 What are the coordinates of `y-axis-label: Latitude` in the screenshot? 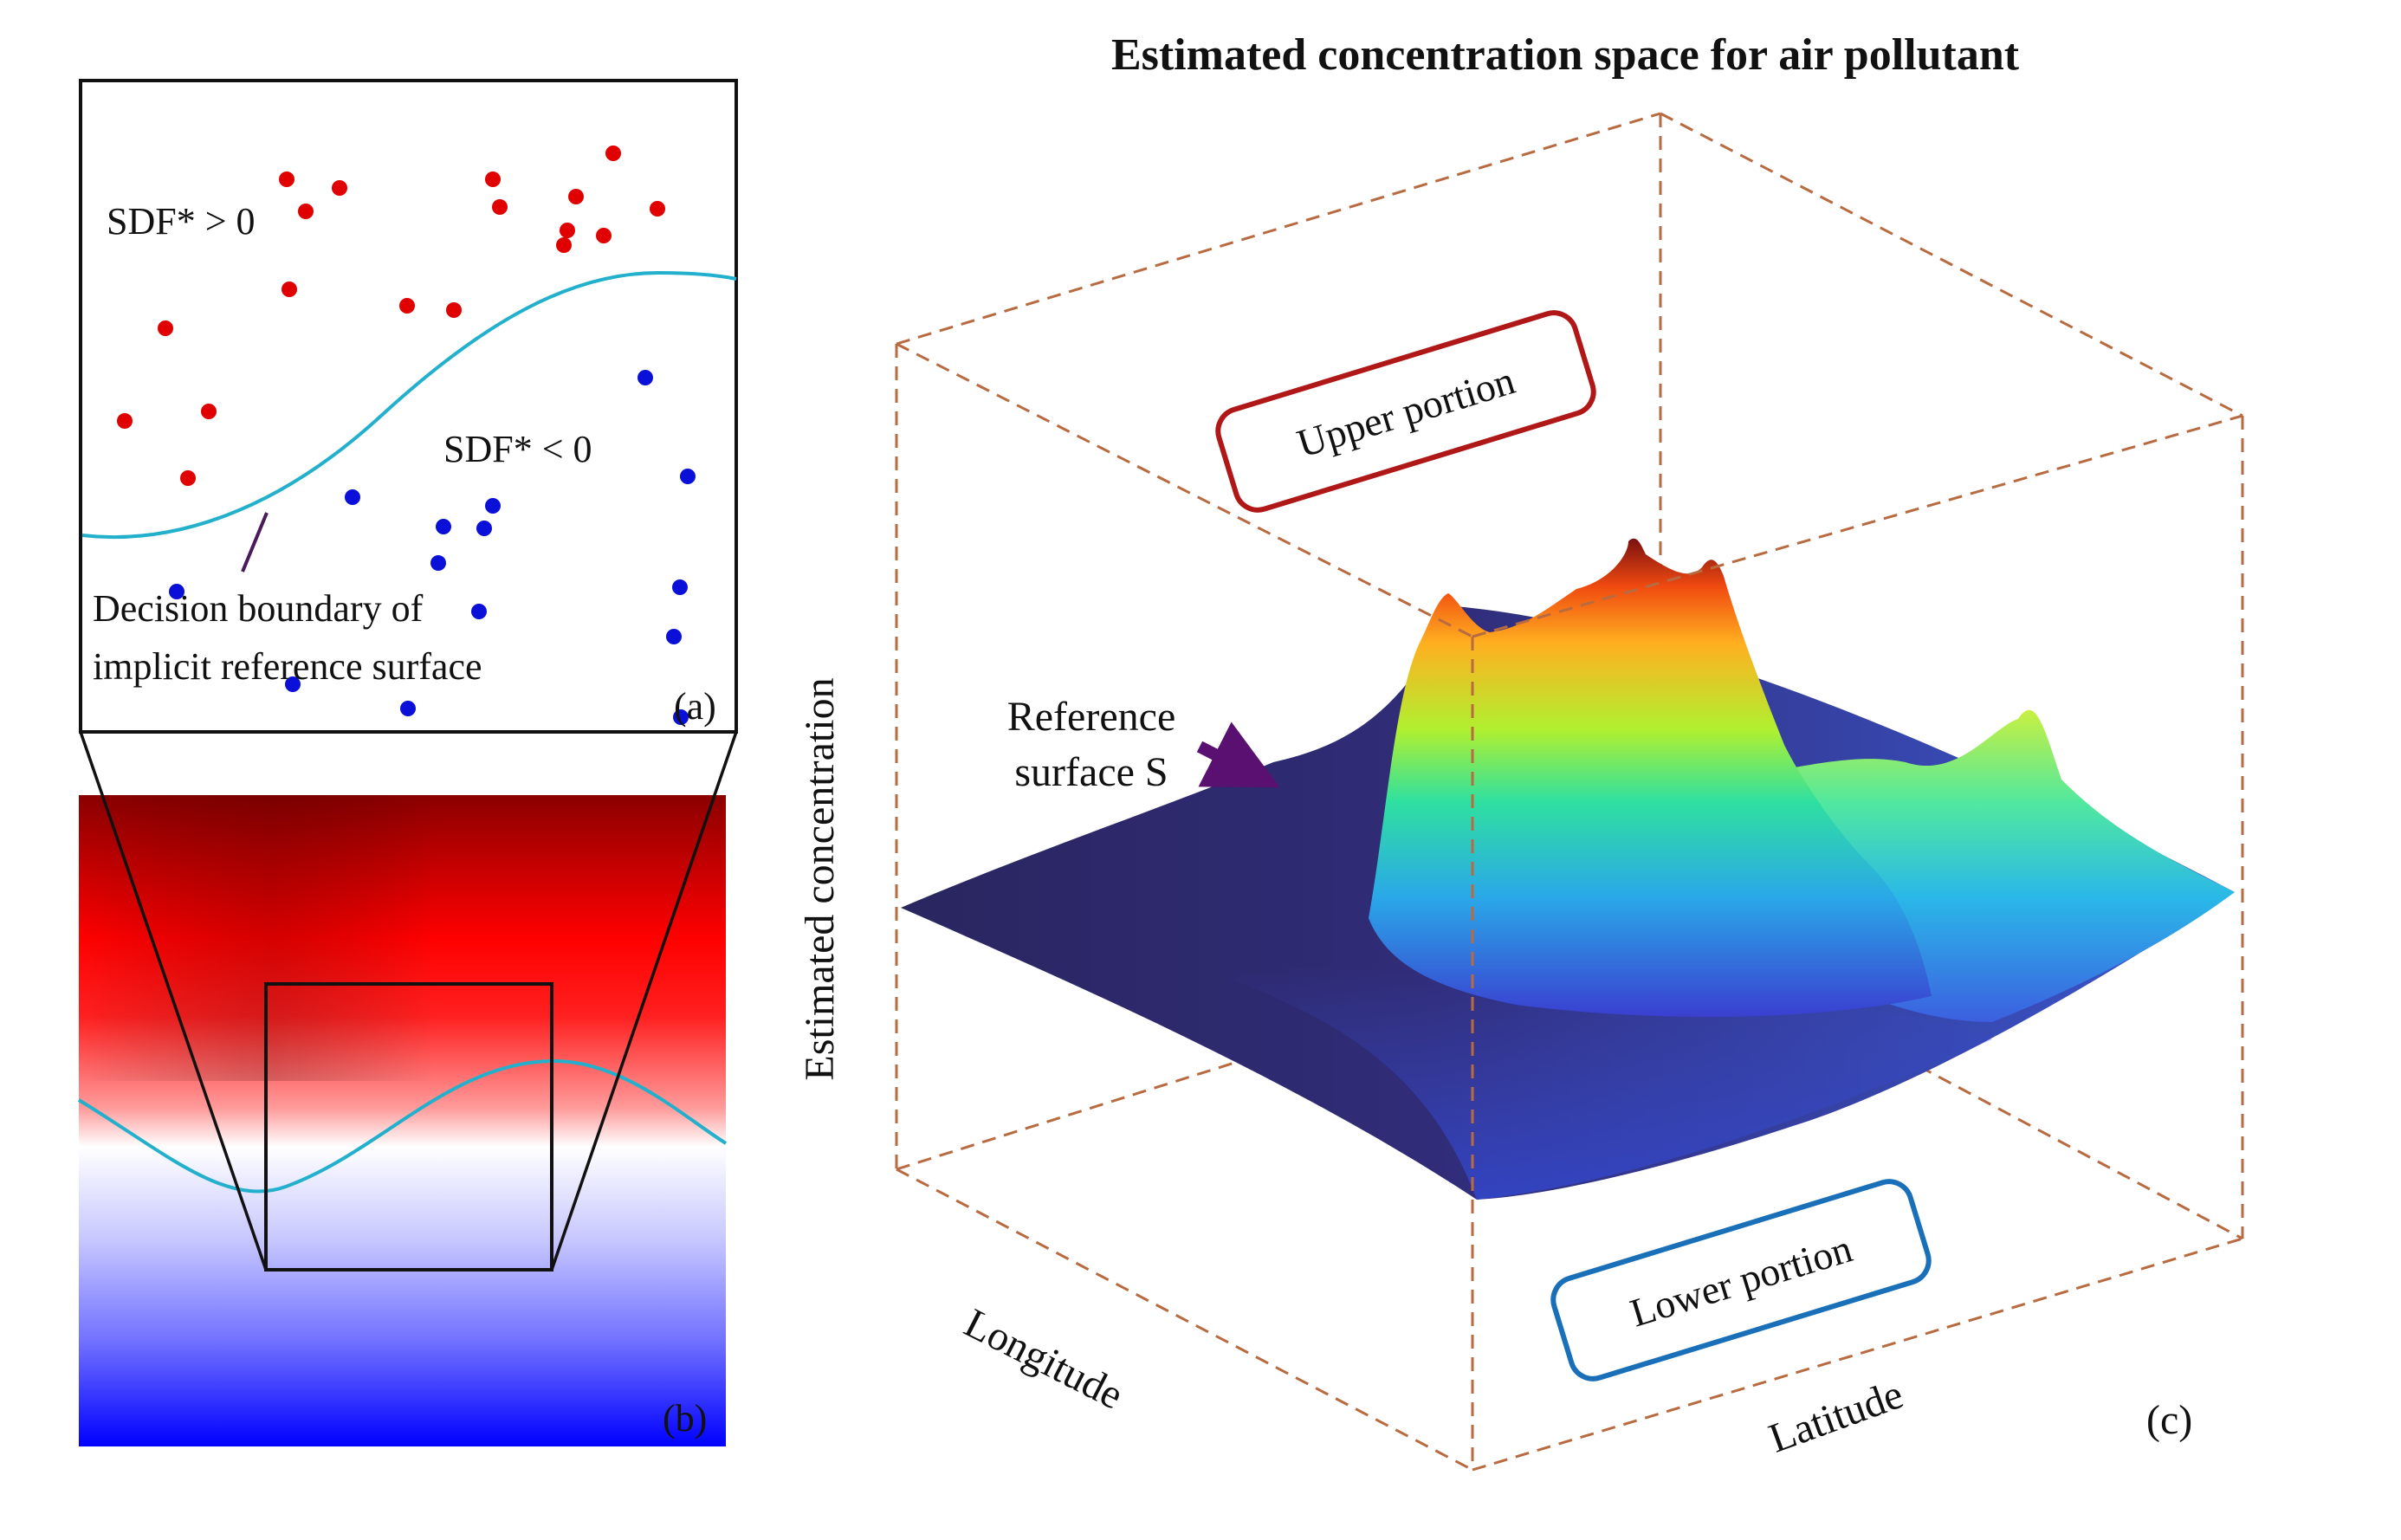 It's located at (1836, 1416).